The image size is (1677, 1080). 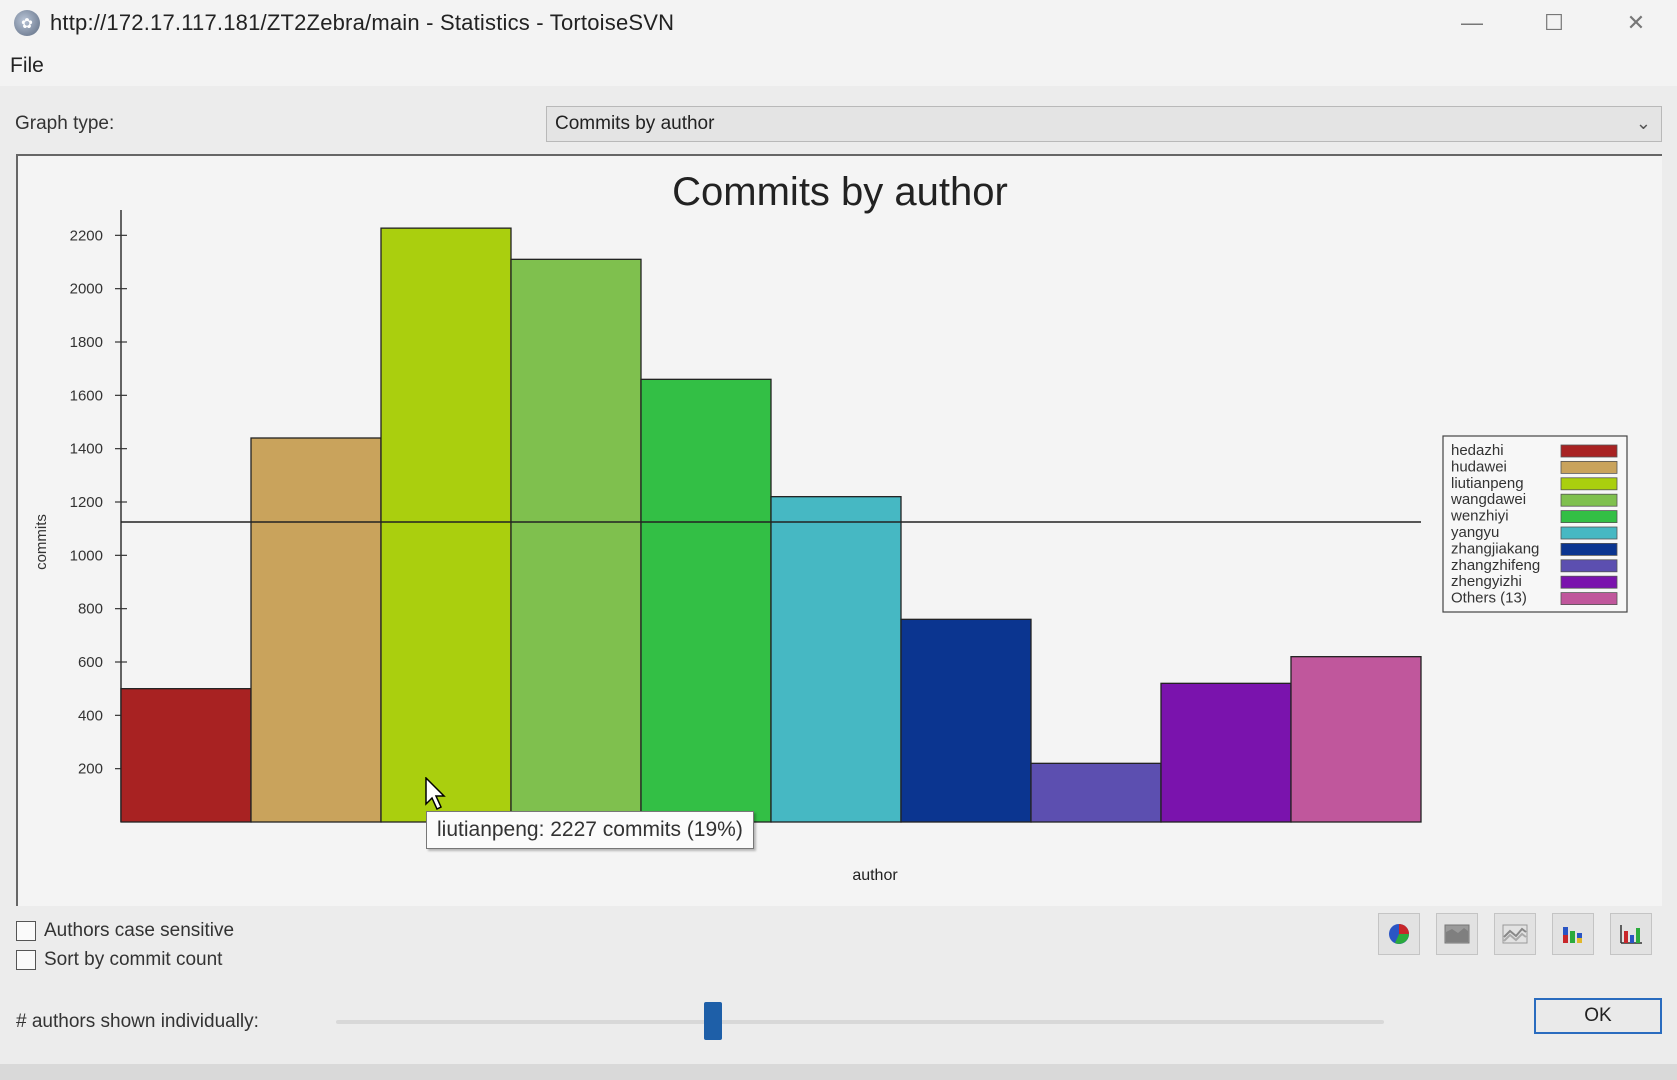 I want to click on y-tick-label: 2200, so click(x=86, y=235).